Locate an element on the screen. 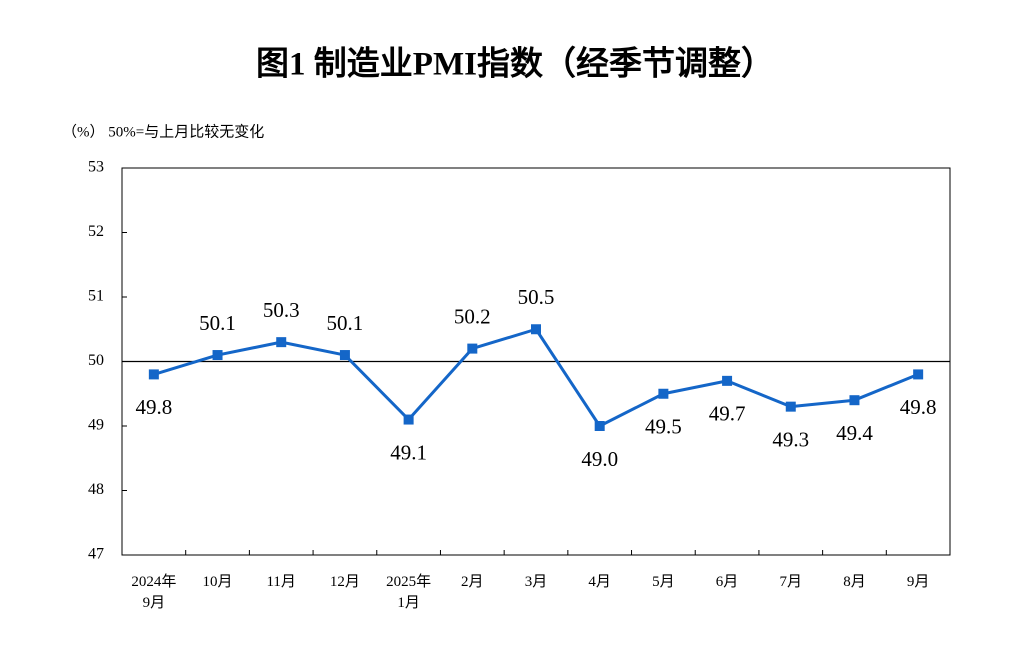 Image resolution: width=1030 pixels, height=663 pixels. x-tick-label: 3月 is located at coordinates (536, 582).